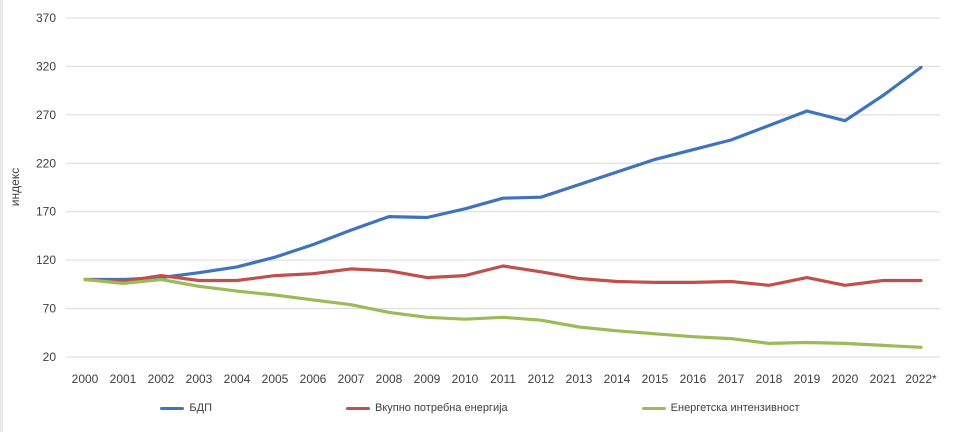  I want to click on legend-label: Вкупно потребна енергија, so click(441, 408).